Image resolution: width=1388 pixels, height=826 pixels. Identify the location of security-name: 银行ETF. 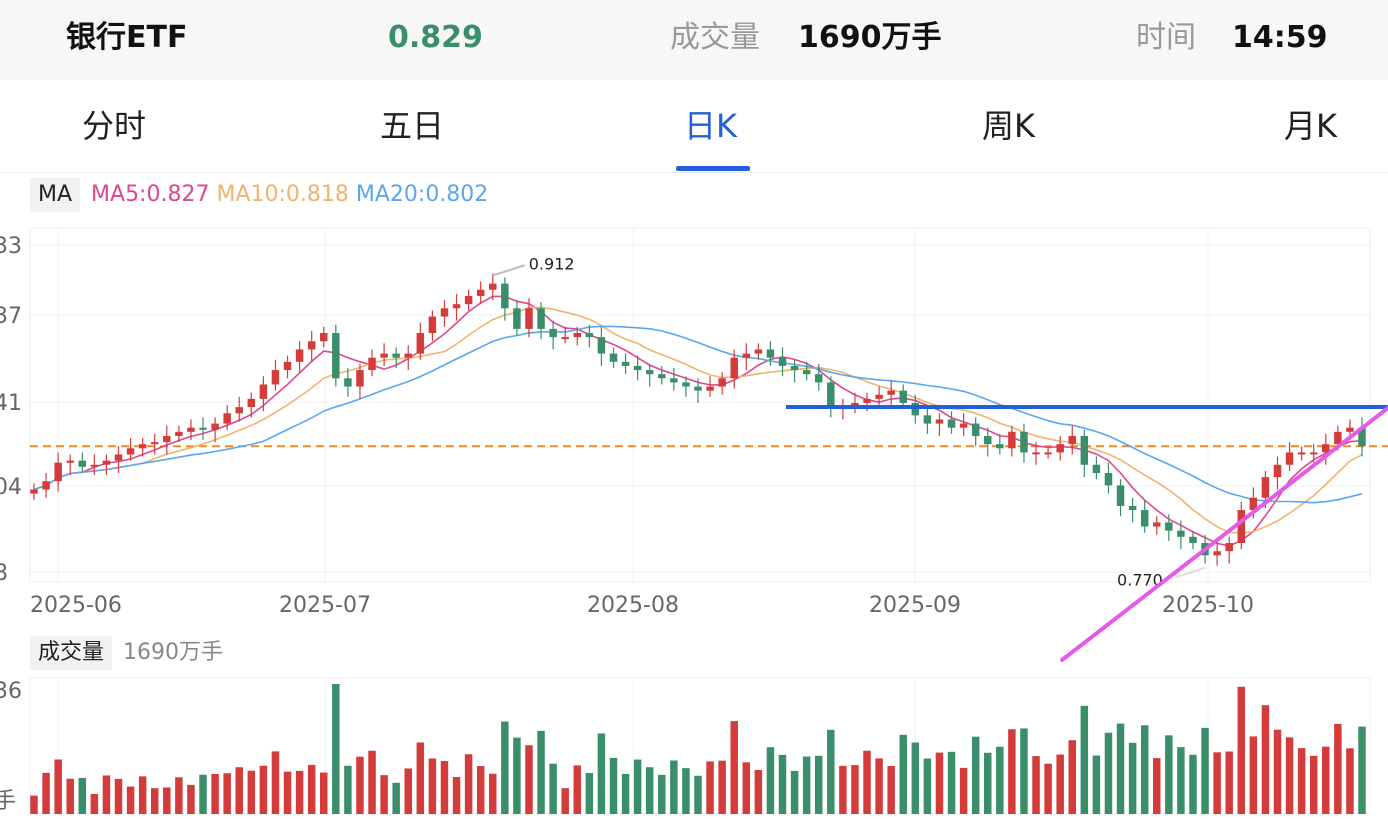
(127, 37).